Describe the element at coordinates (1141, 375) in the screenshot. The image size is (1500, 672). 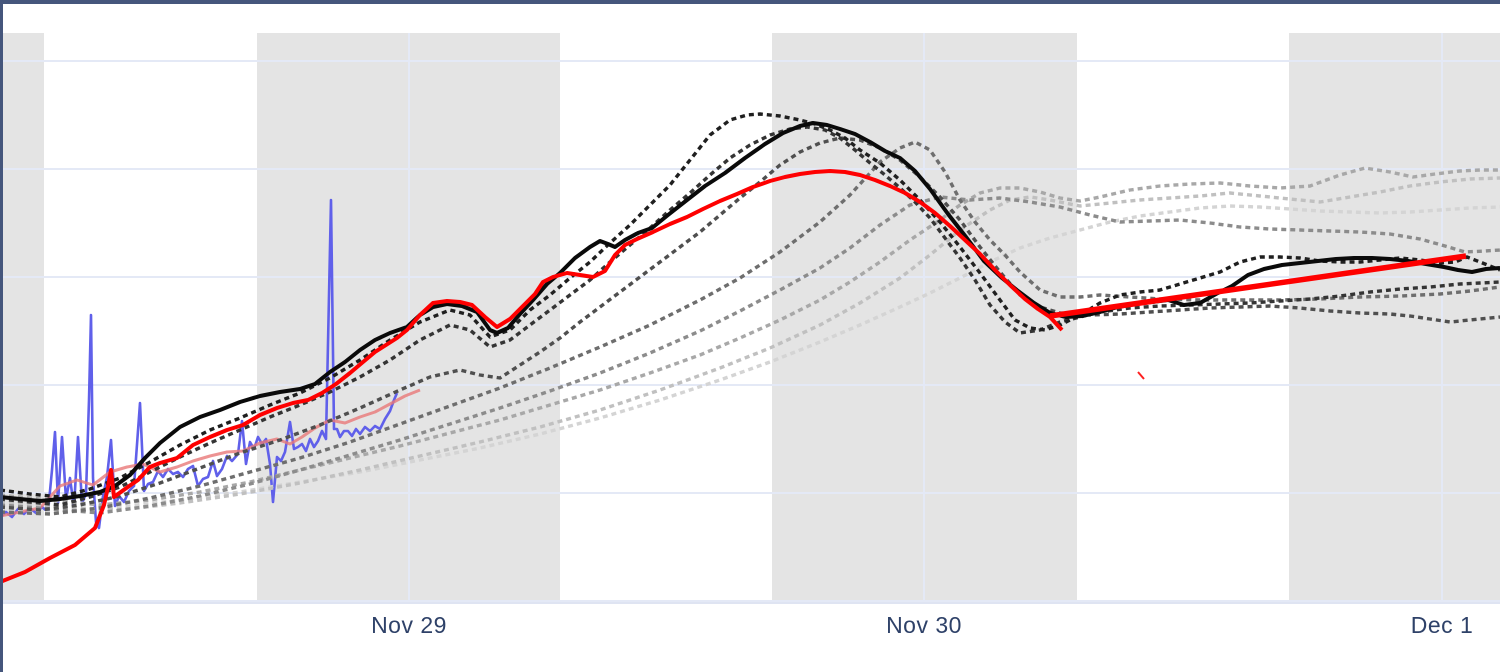
I see `red-speck-mark` at that location.